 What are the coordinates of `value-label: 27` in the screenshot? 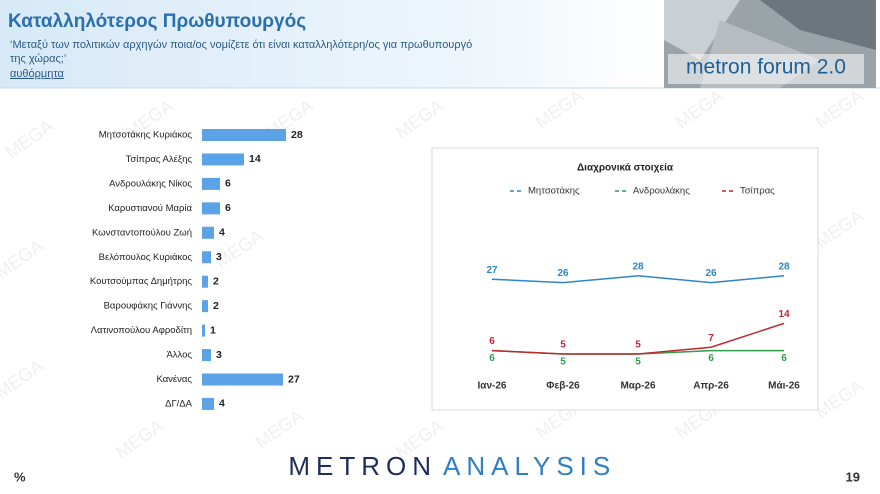 It's located at (294, 379).